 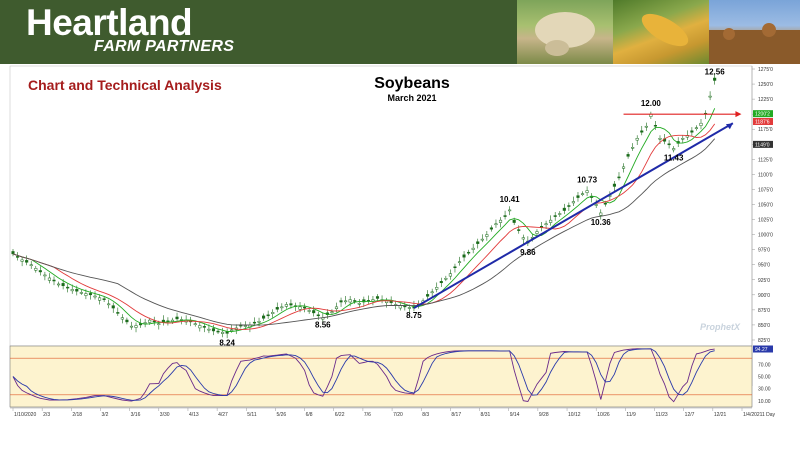 I want to click on corn-ear-photo, so click(x=661, y=32).